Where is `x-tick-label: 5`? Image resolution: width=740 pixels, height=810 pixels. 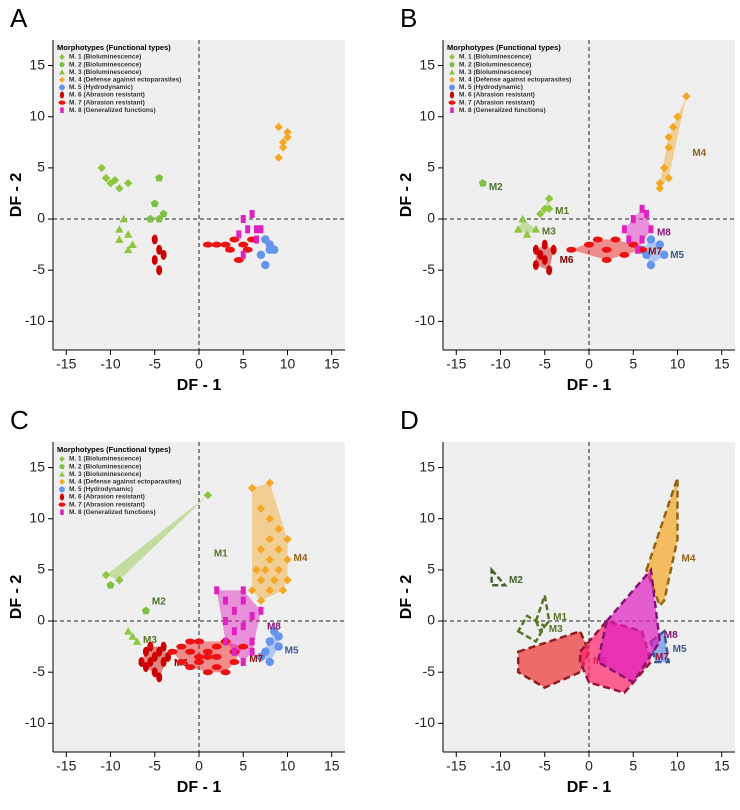
x-tick-label: 5 is located at coordinates (633, 364).